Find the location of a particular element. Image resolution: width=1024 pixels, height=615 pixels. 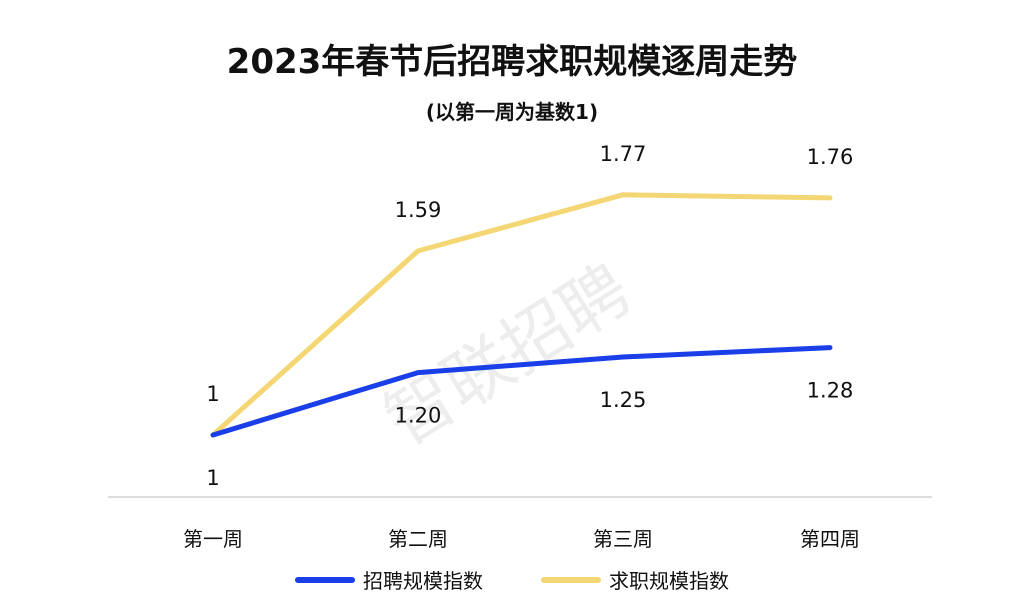

data-label-s1-3: 1.76 is located at coordinates (830, 157).